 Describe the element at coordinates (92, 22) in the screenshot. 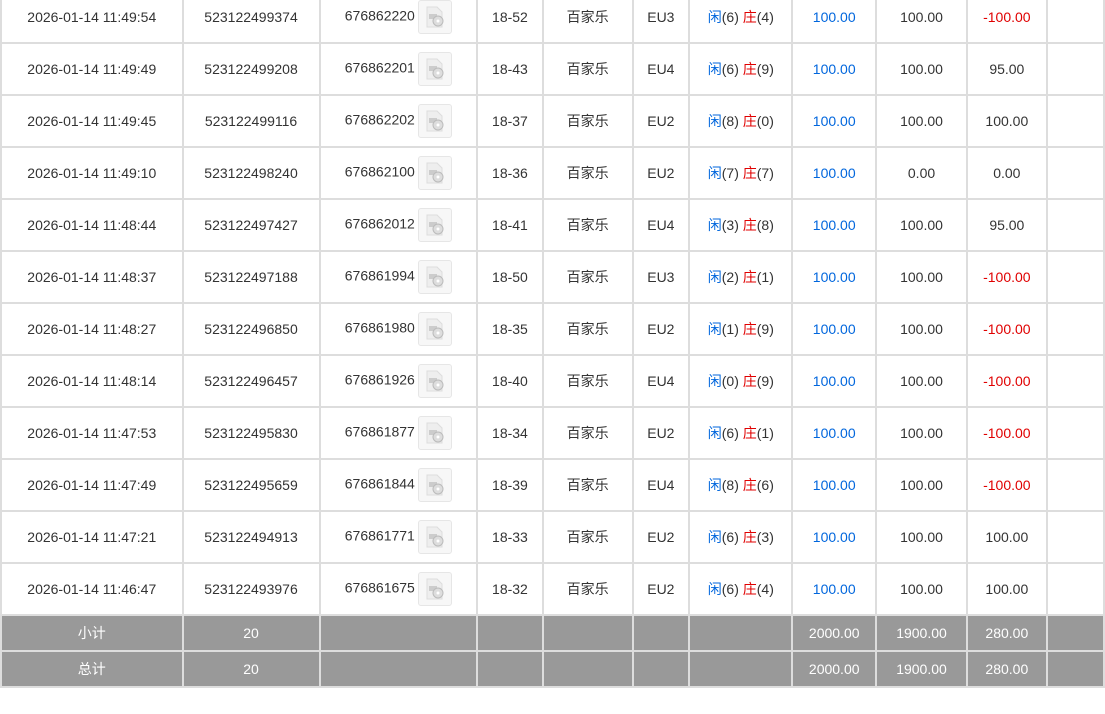

I see `bet-time: 2026-01-14 11:49:54` at that location.